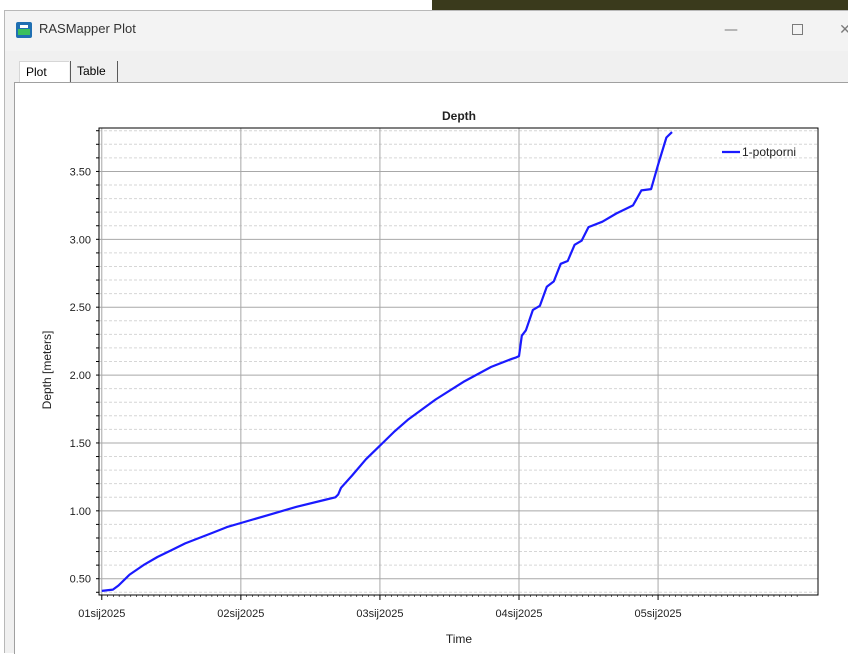 The width and height of the screenshot is (848, 654). Describe the element at coordinates (80, 240) in the screenshot. I see `y-tick-label: 3.00` at that location.